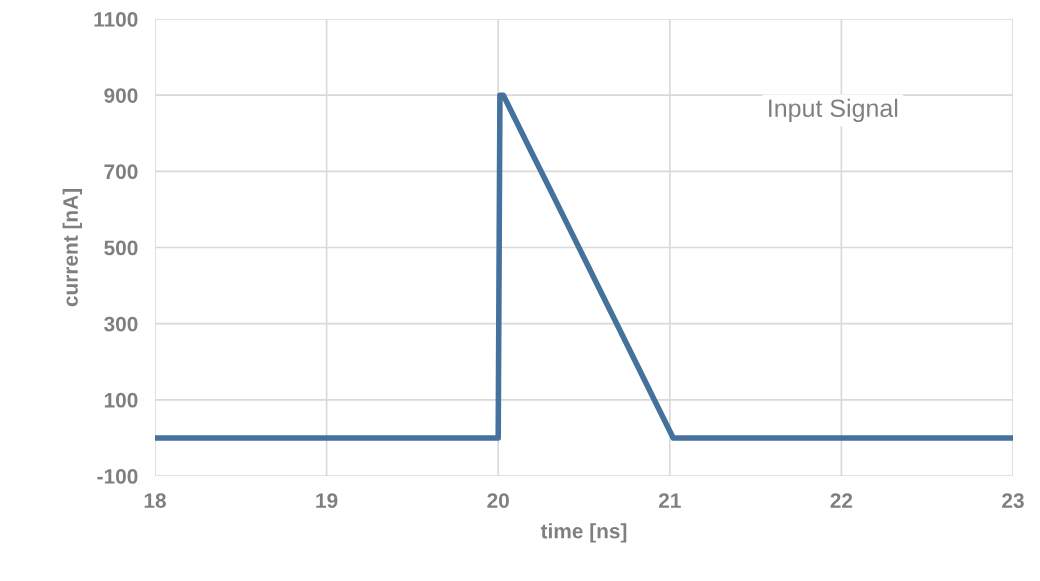 The height and width of the screenshot is (581, 1040). I want to click on y-tick-label: 900, so click(121, 95).